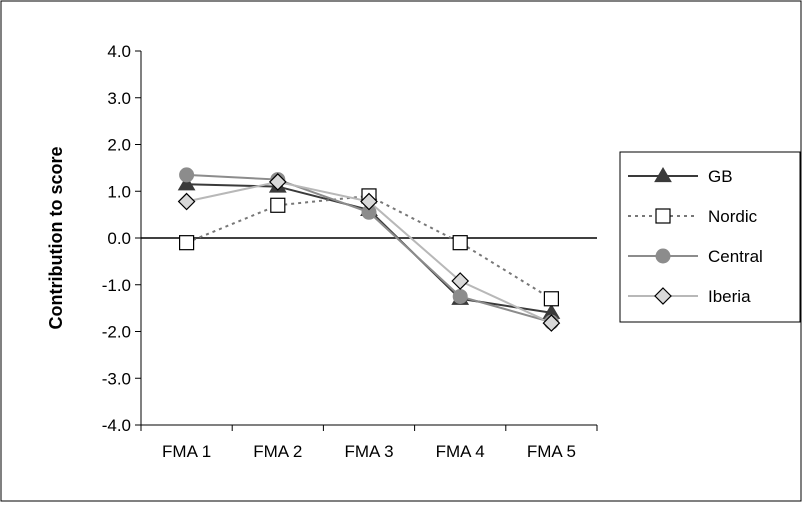  I want to click on y-tick-label: -3.0, so click(116, 378).